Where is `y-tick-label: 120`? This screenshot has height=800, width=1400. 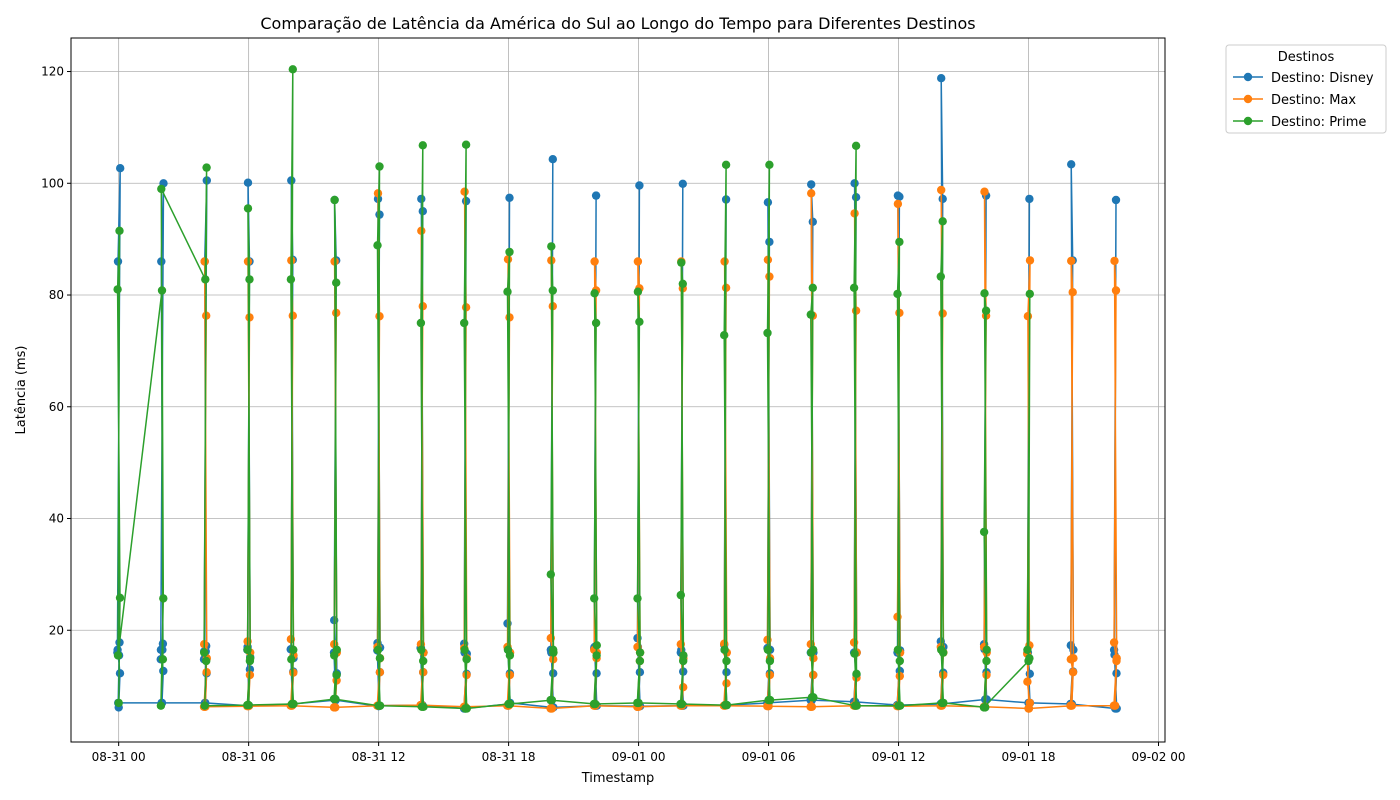 y-tick-label: 120 is located at coordinates (52, 72).